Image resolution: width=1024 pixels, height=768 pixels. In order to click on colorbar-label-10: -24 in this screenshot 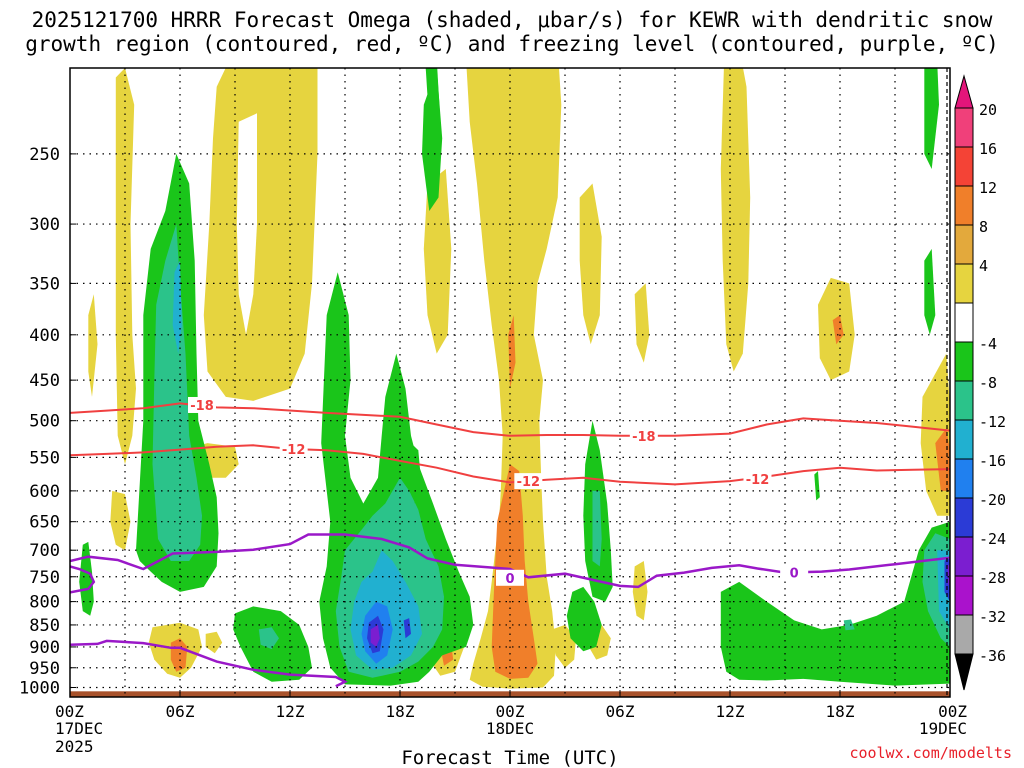, I will do `click(992, 539)`.